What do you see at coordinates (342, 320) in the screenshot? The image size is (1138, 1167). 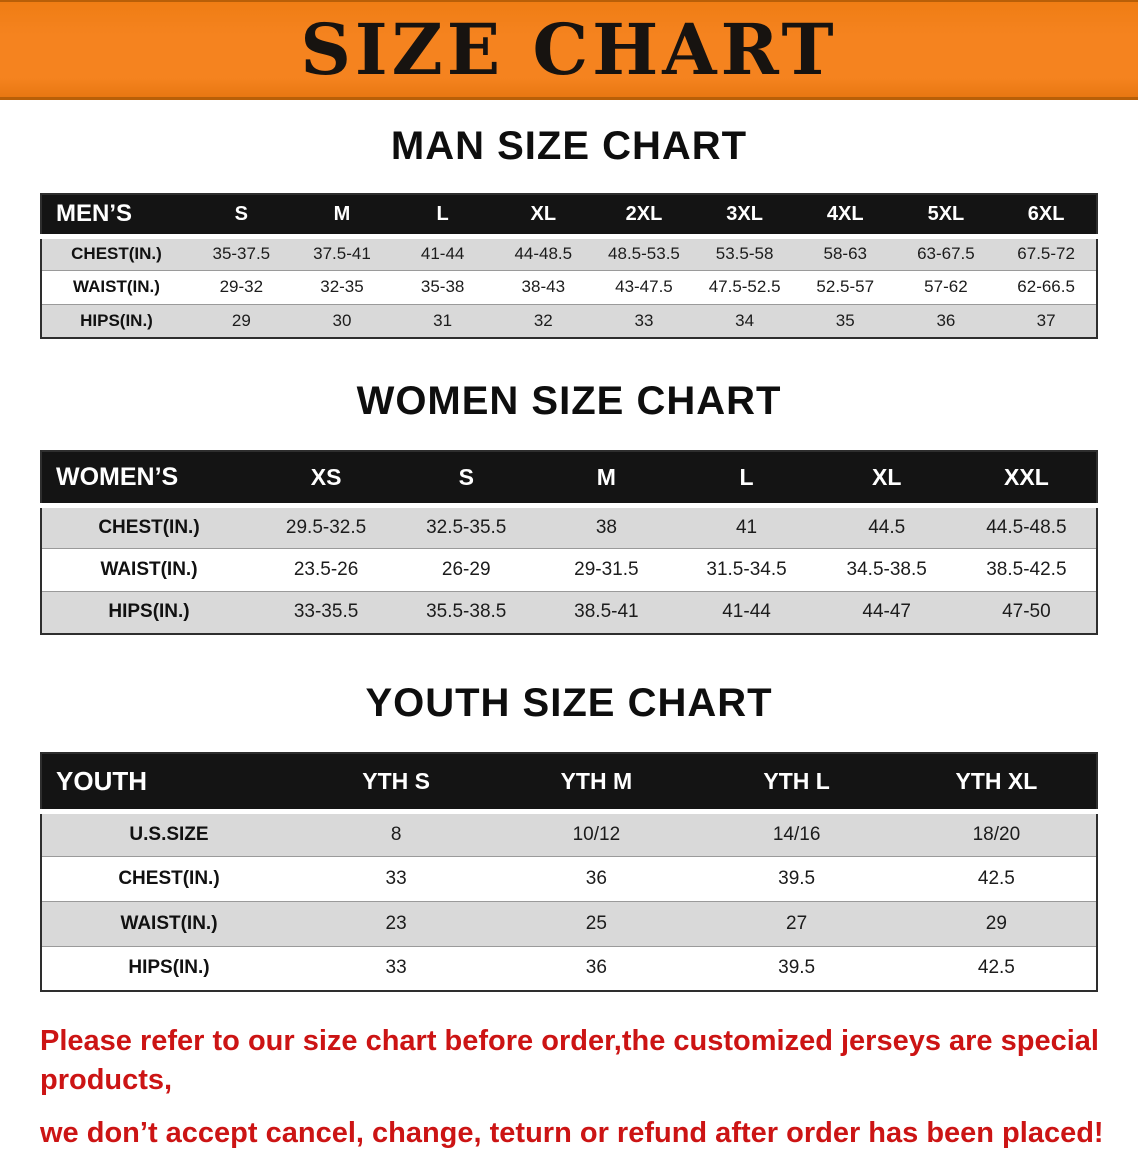 I see `table-cell: 30` at bounding box center [342, 320].